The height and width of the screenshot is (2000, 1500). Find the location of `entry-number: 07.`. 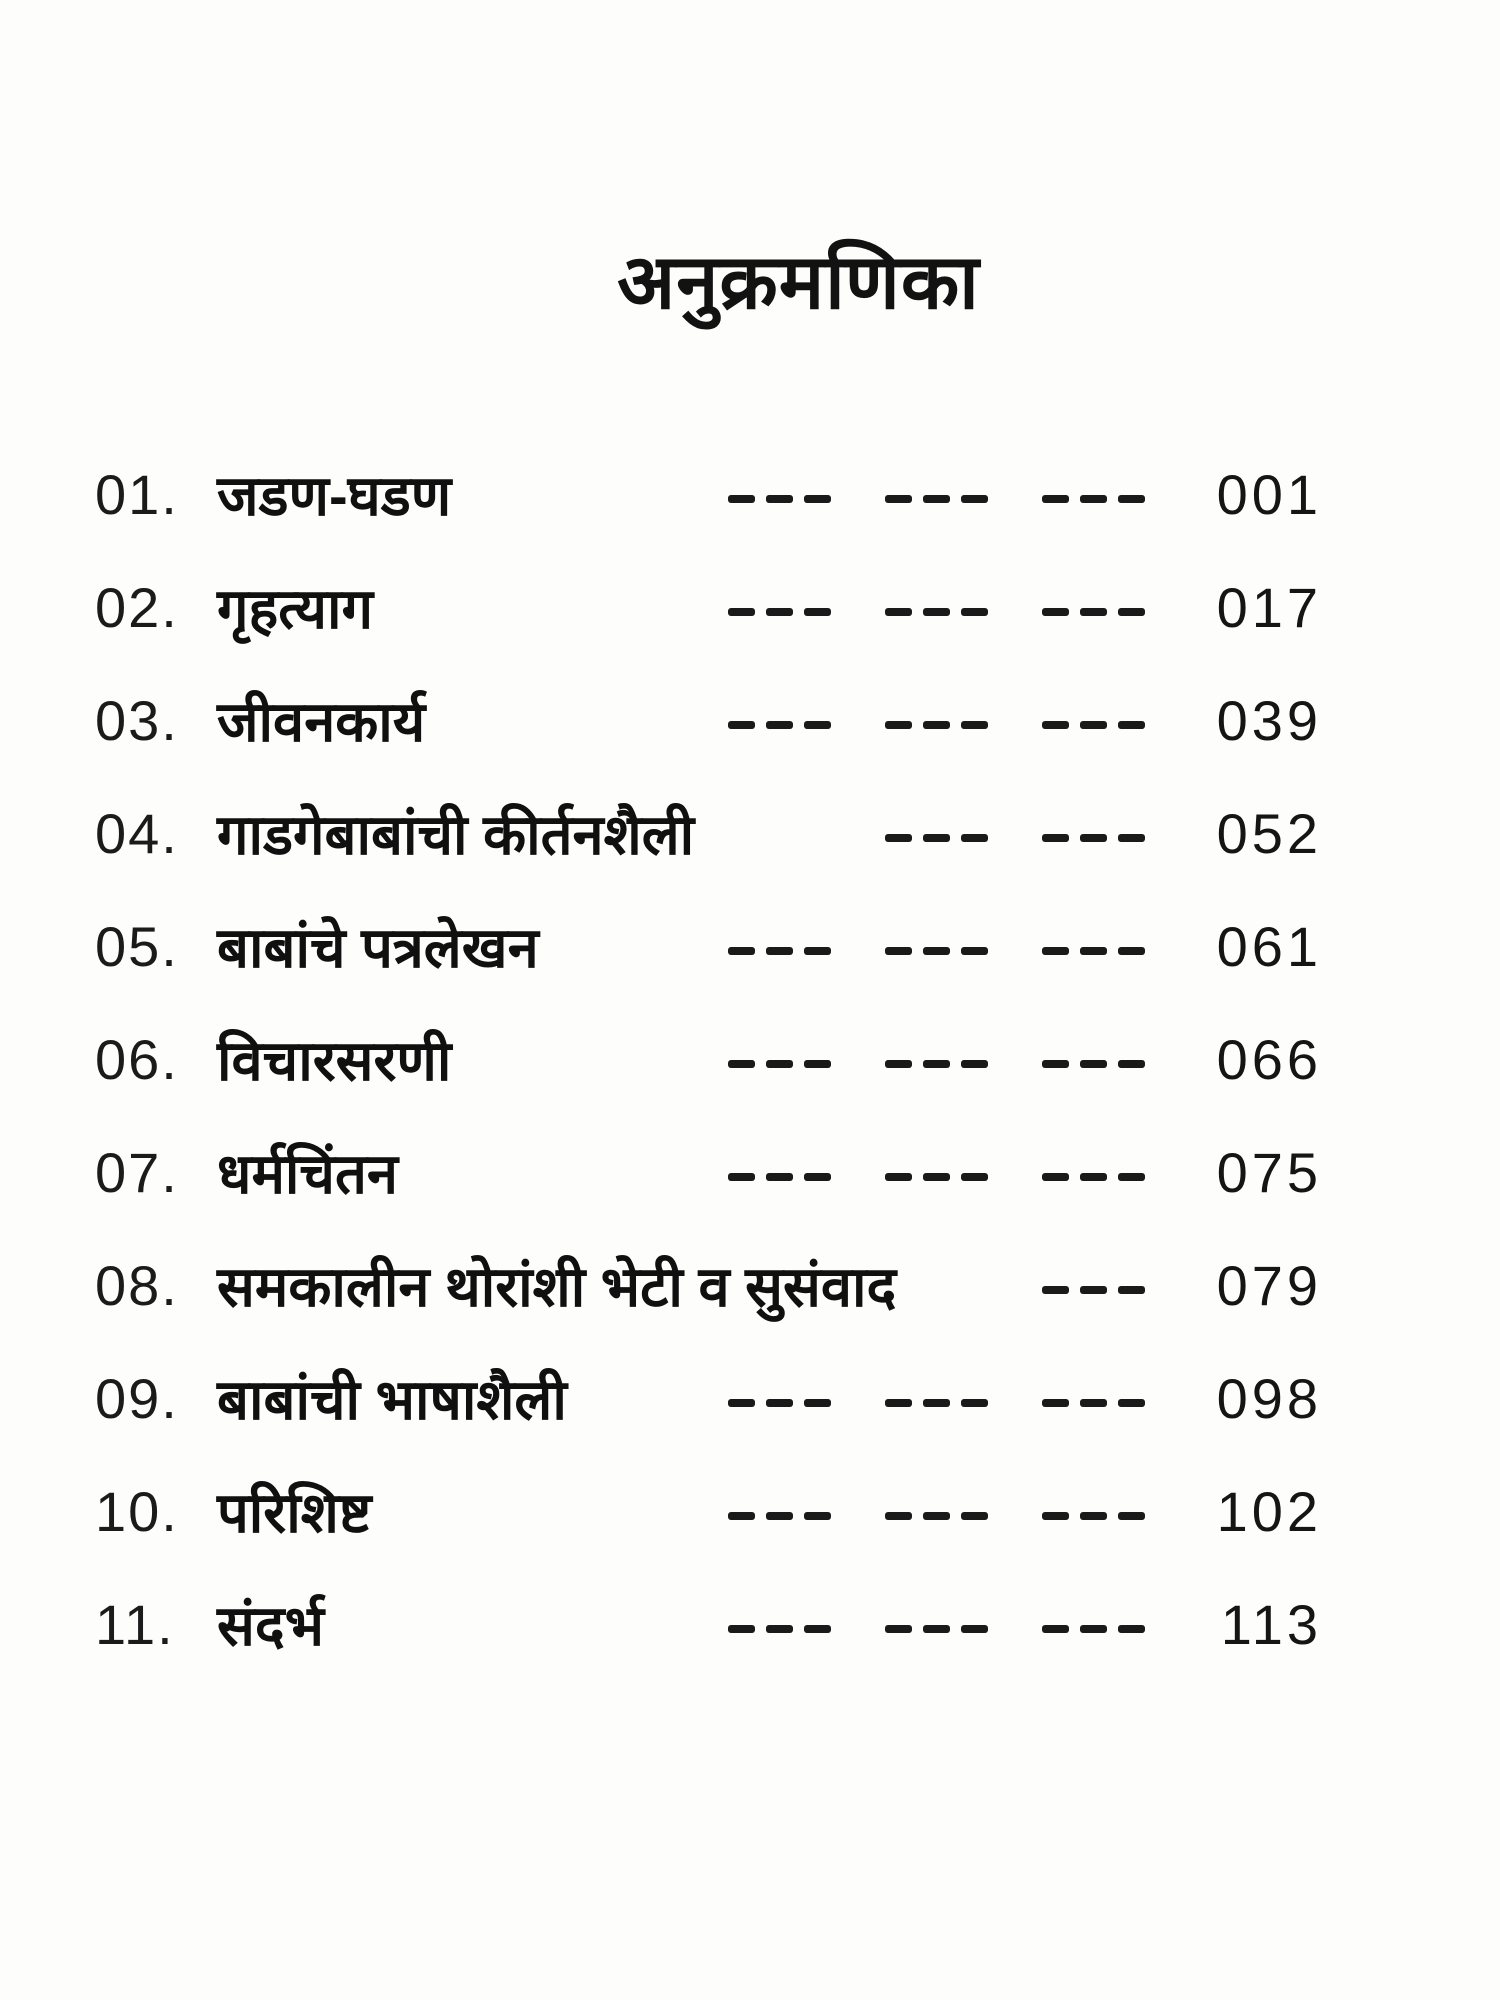

entry-number: 07. is located at coordinates (137, 1172).